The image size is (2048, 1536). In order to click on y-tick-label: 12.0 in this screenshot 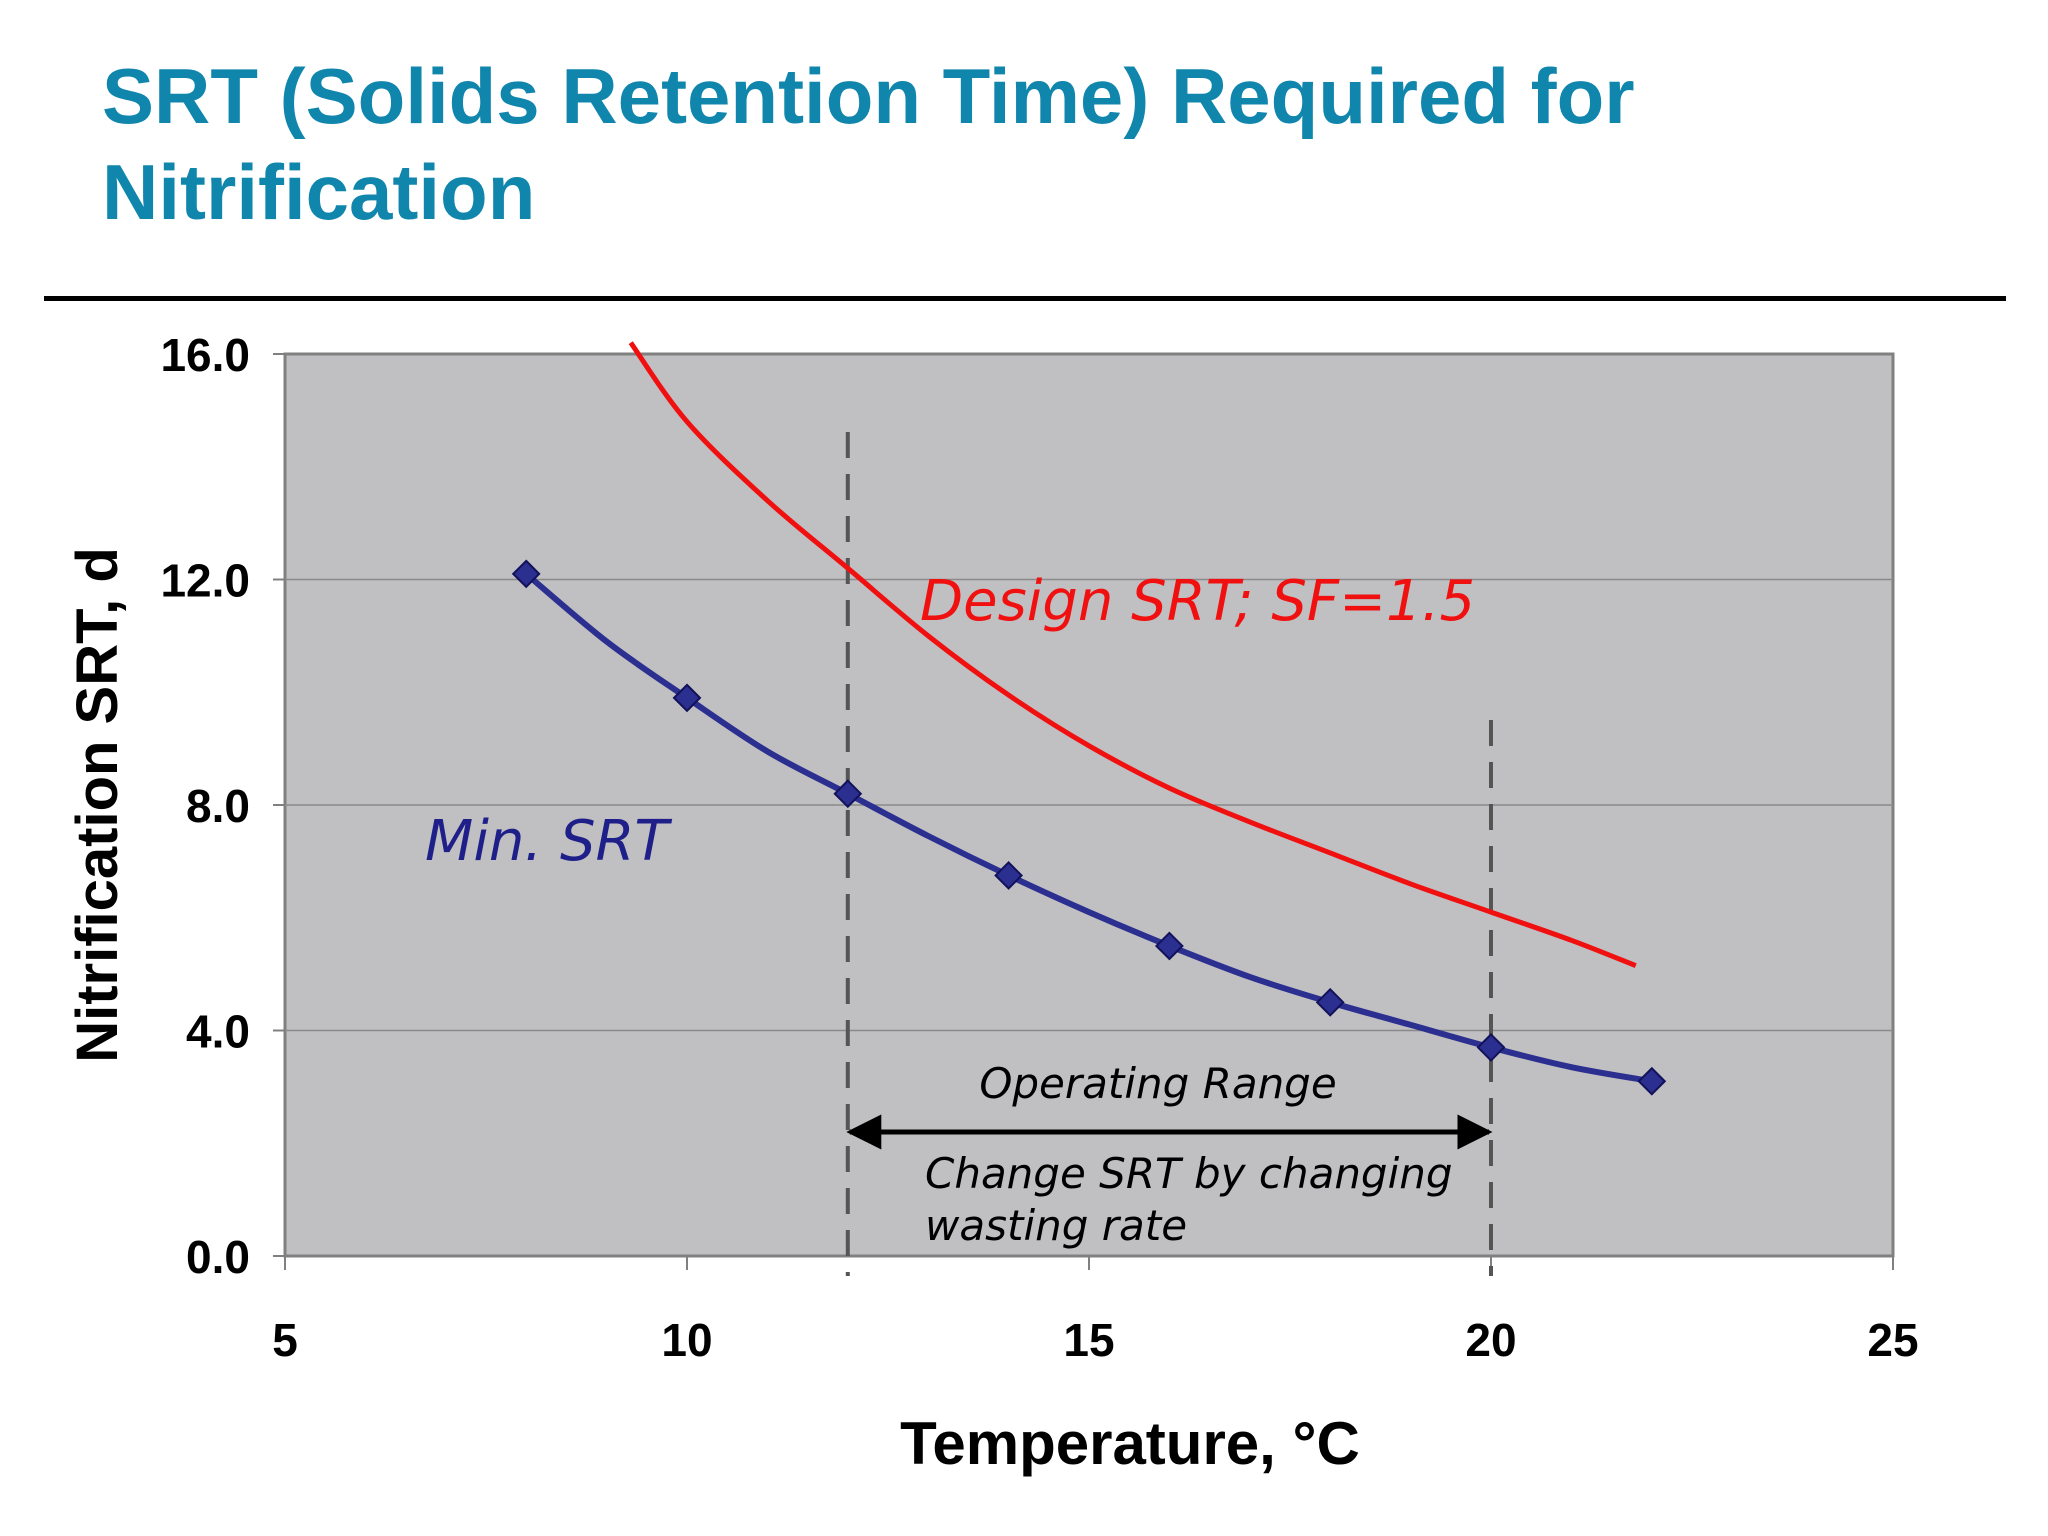, I will do `click(205, 581)`.